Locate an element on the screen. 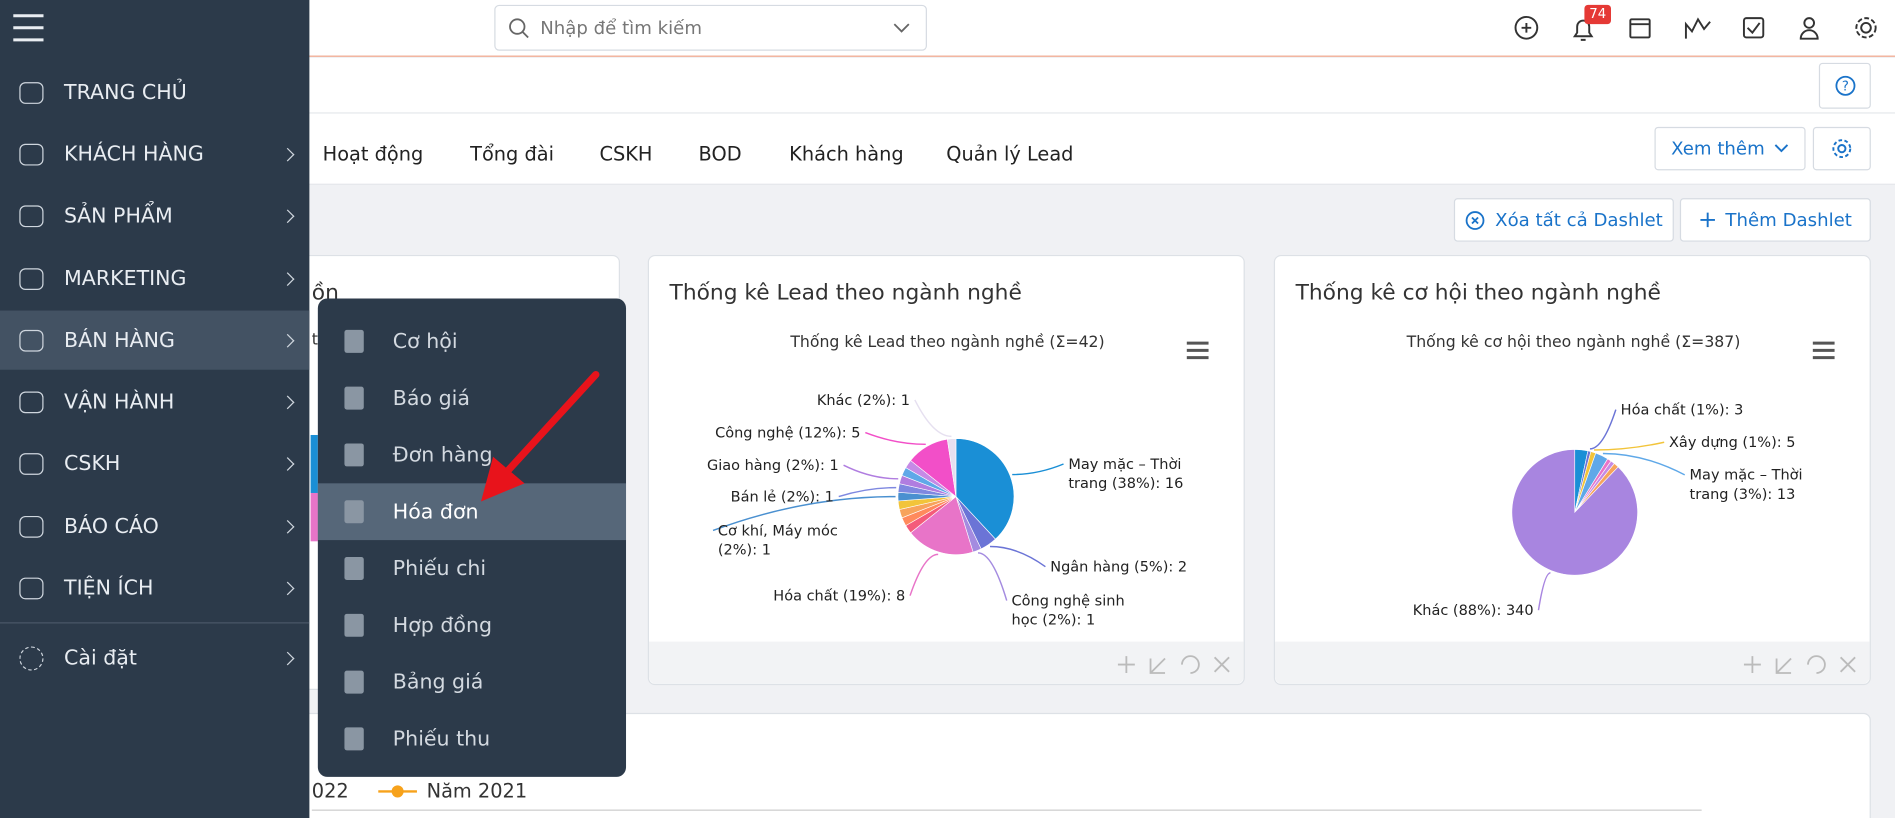 The height and width of the screenshot is (818, 1895). sidebar-item: BÁO CÁO is located at coordinates (154, 526).